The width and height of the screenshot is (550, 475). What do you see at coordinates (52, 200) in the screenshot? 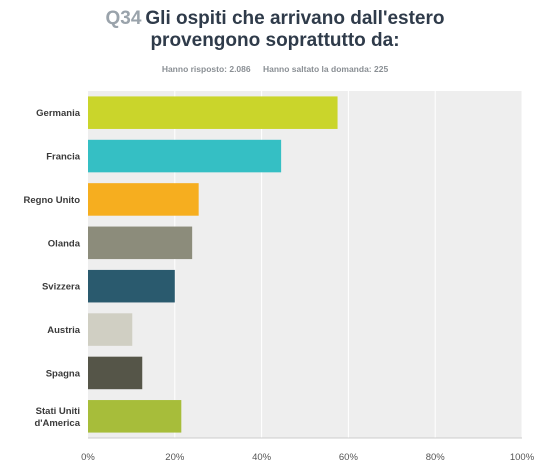
I see `category-label: Regno Unito` at bounding box center [52, 200].